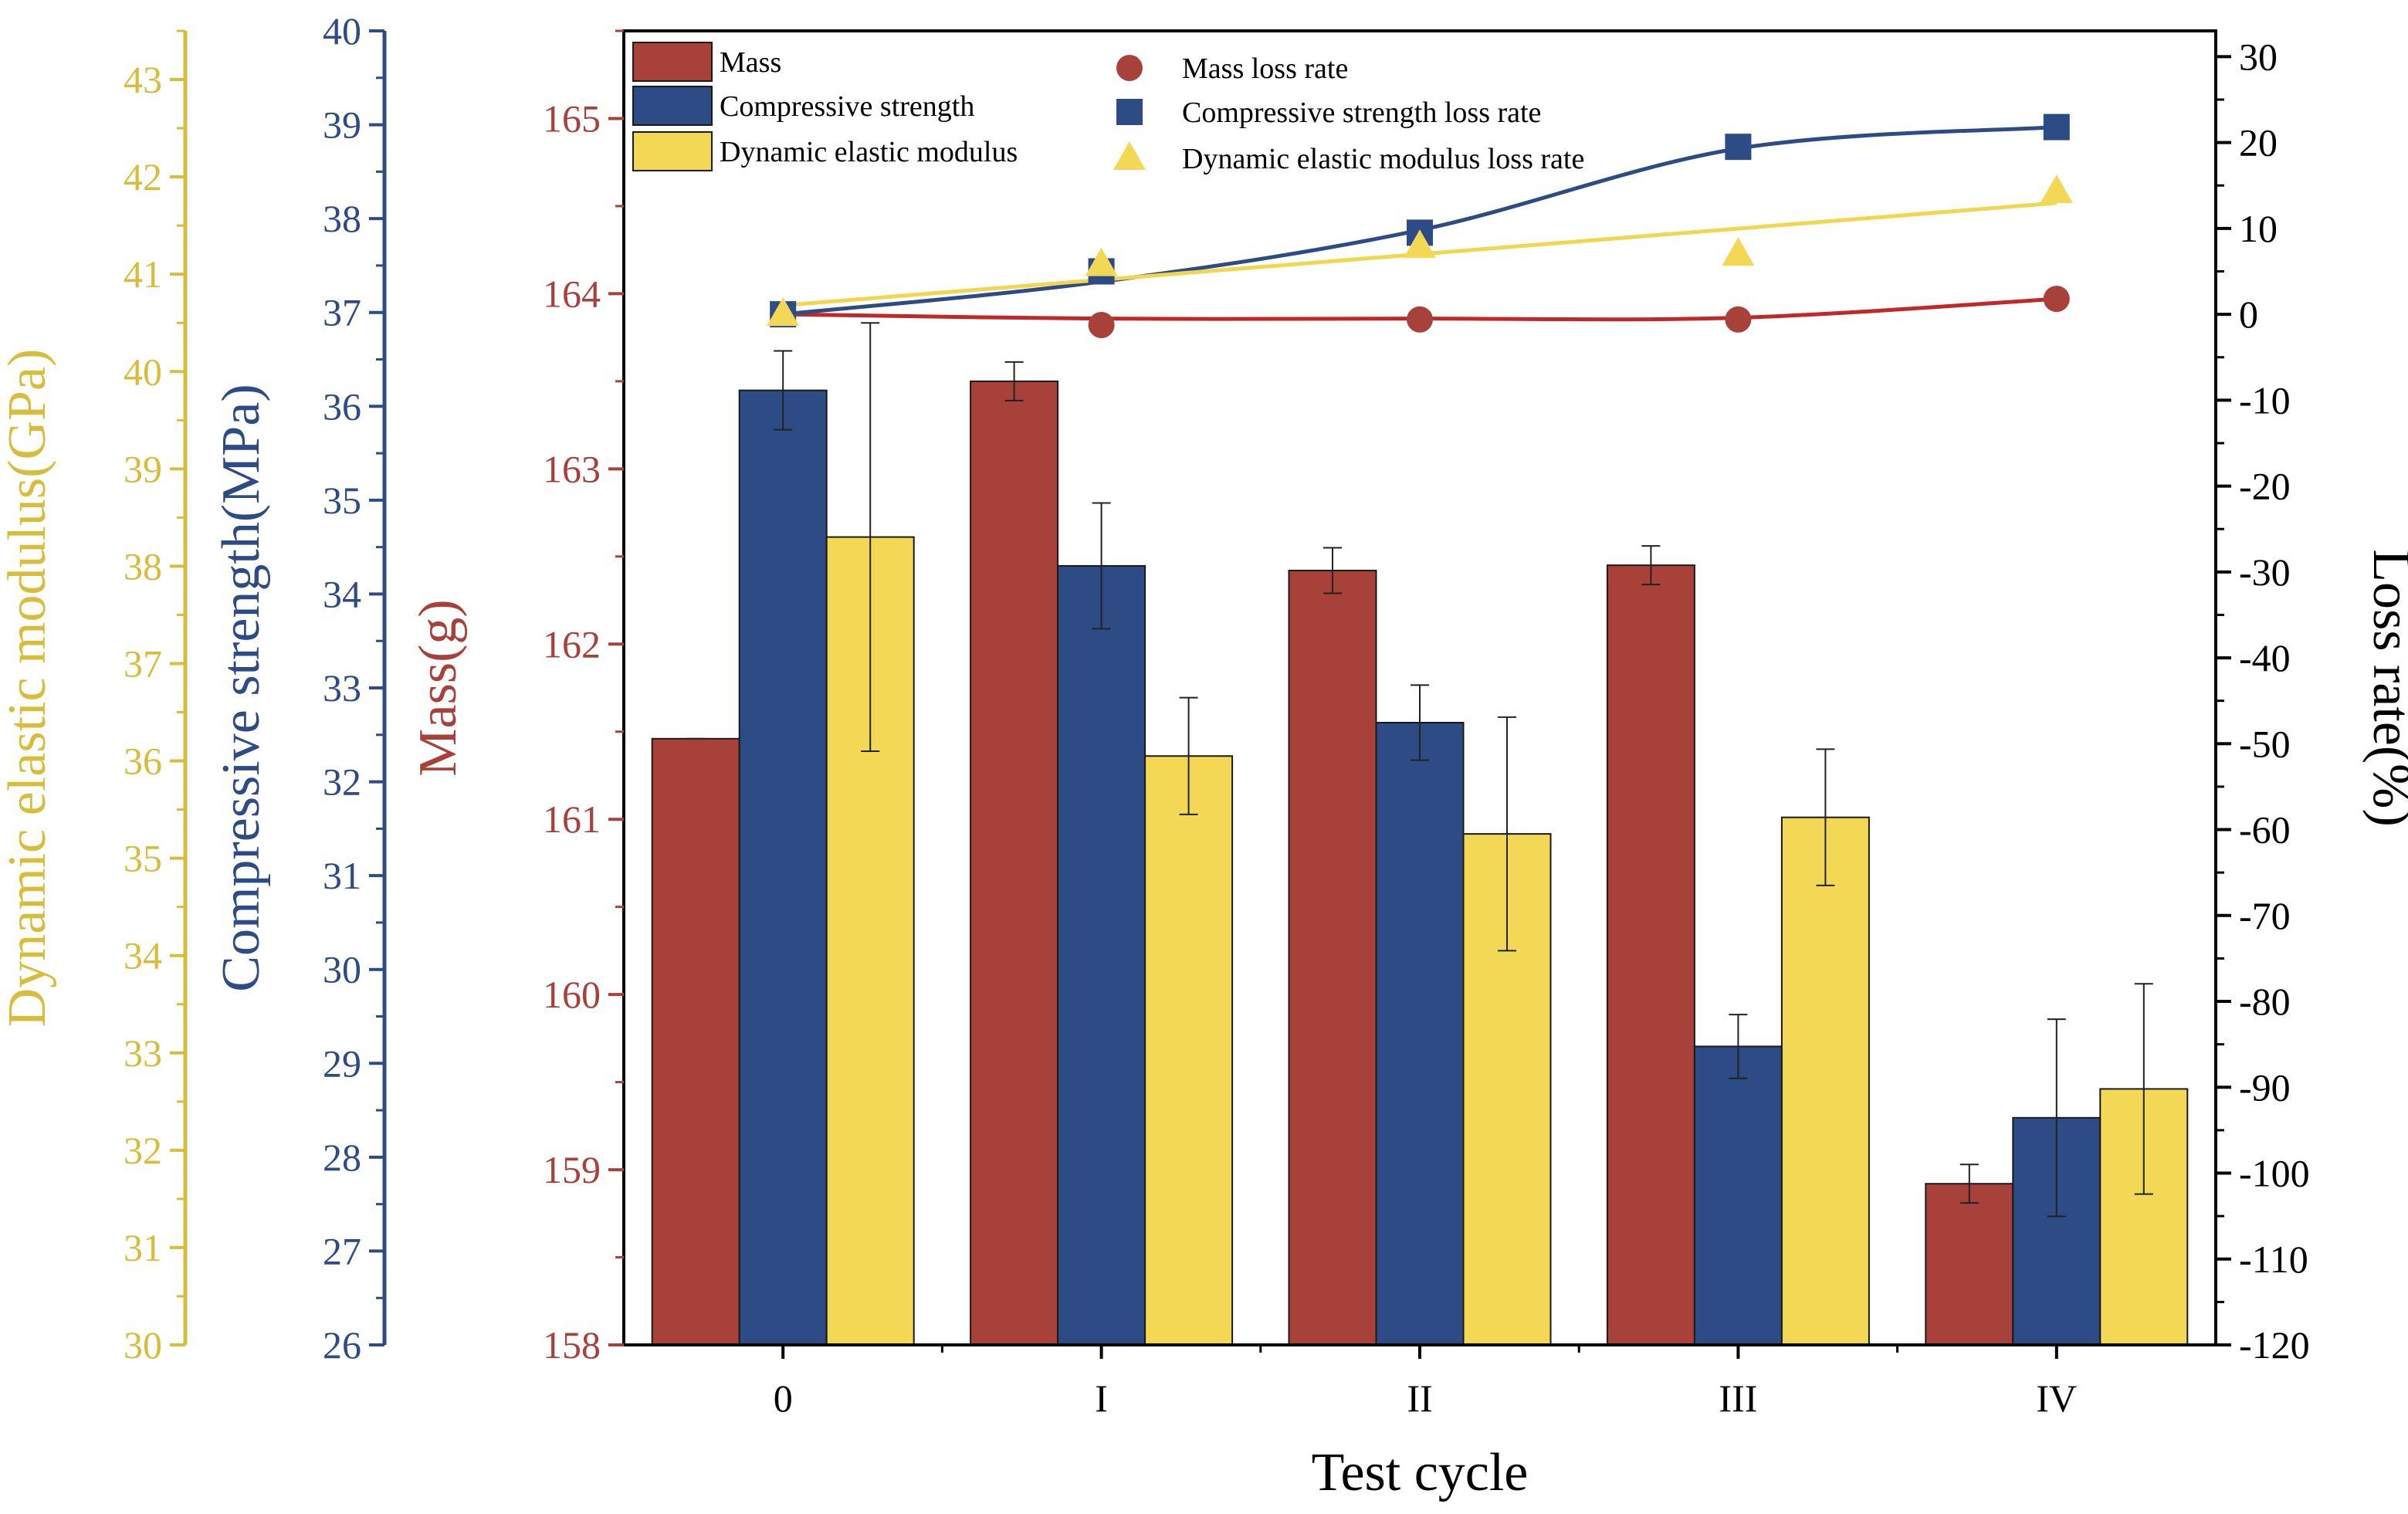  What do you see at coordinates (572, 118) in the screenshot?
I see `mass-tick-label: 165` at bounding box center [572, 118].